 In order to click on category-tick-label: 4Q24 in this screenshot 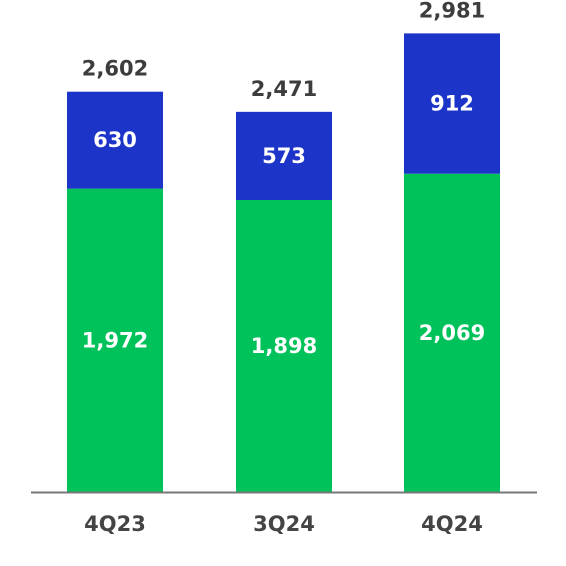, I will do `click(452, 524)`.